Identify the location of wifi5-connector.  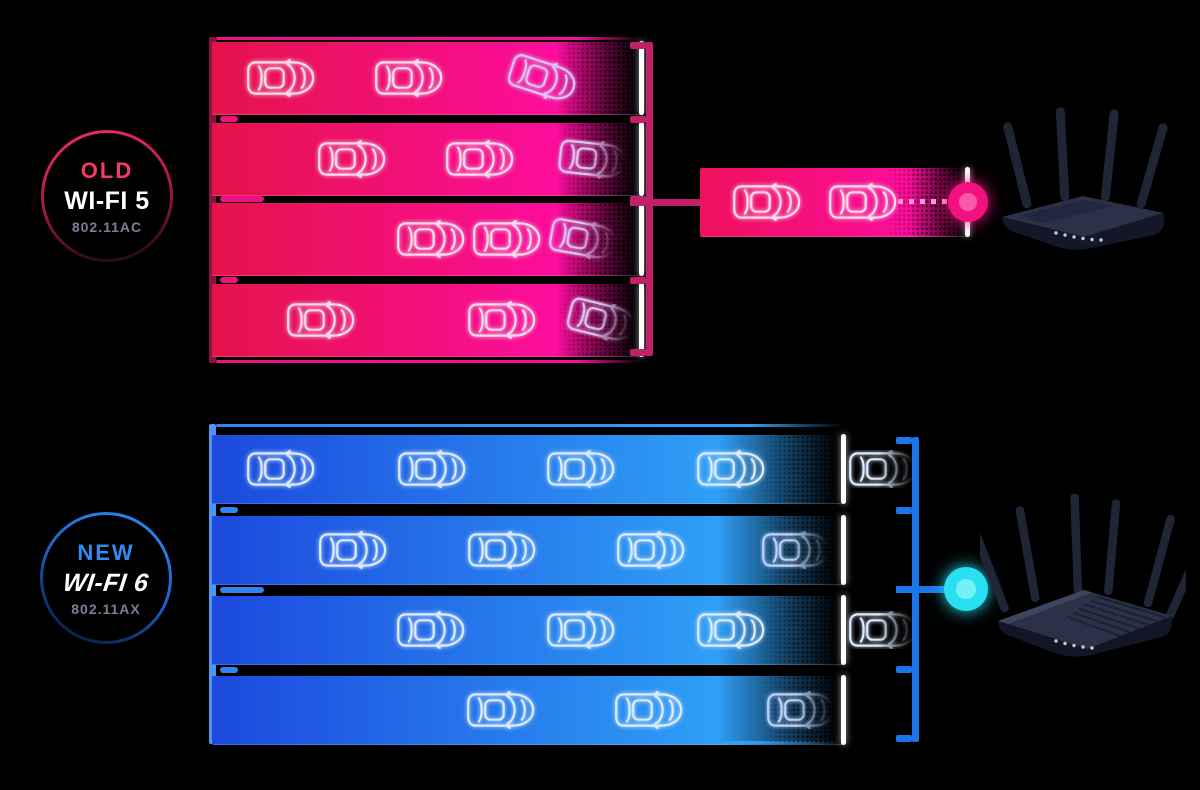
(665, 202).